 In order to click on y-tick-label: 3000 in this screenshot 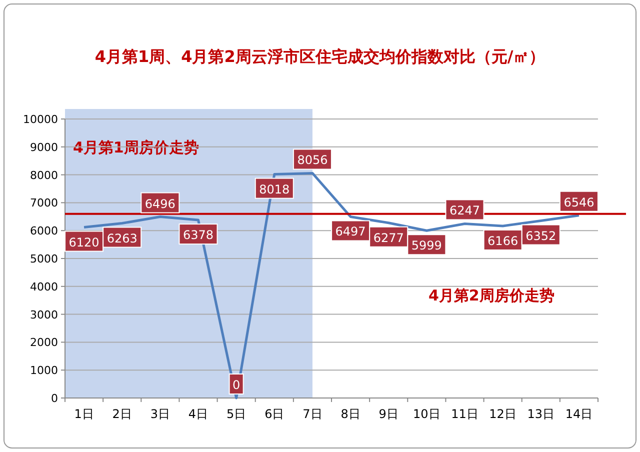, I will do `click(44, 315)`.